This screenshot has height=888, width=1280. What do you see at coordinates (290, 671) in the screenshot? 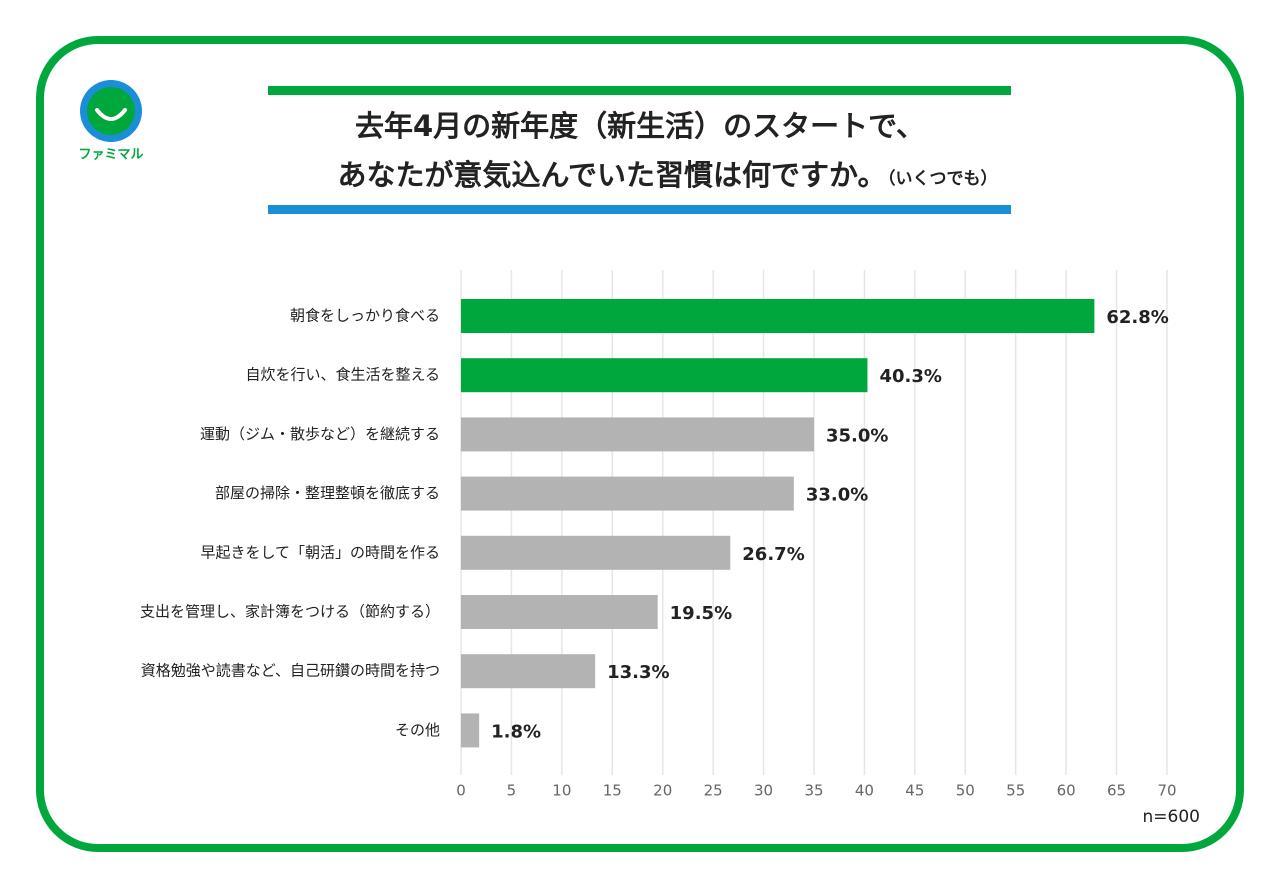
I see `y-tick-label: 資格勉強や読書など、自己研鑽の時間を持つ` at bounding box center [290, 671].